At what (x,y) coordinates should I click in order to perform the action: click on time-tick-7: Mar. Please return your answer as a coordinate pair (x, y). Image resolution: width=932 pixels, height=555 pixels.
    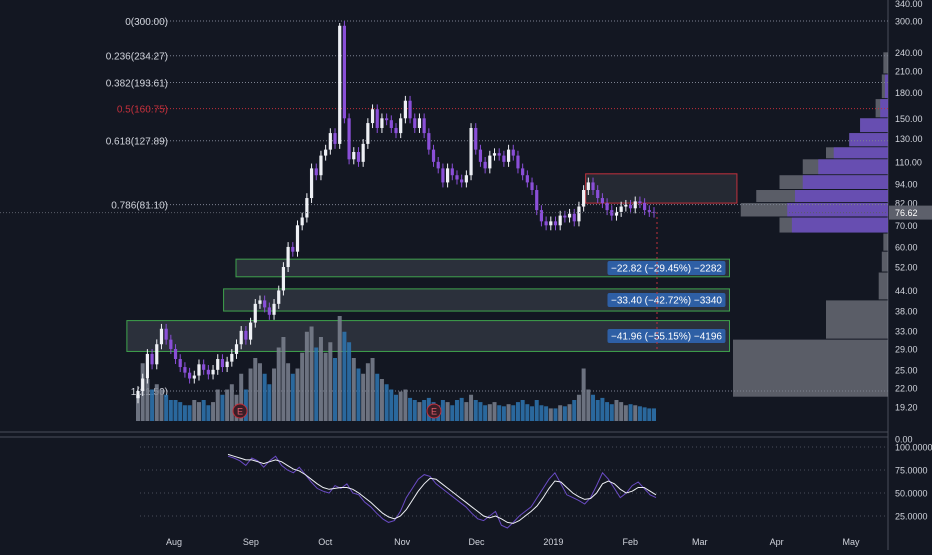
    Looking at the image, I should click on (700, 542).